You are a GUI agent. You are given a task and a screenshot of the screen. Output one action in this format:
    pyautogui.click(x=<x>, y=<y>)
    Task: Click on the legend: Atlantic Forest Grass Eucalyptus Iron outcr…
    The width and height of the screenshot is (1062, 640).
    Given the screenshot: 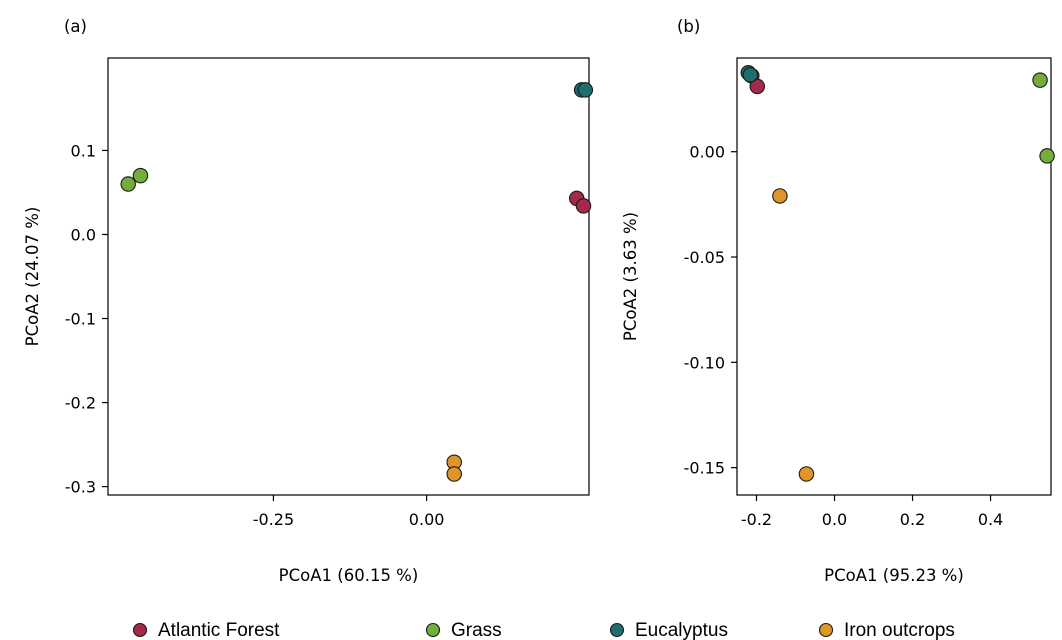 What is the action you would take?
    pyautogui.click(x=543, y=630)
    